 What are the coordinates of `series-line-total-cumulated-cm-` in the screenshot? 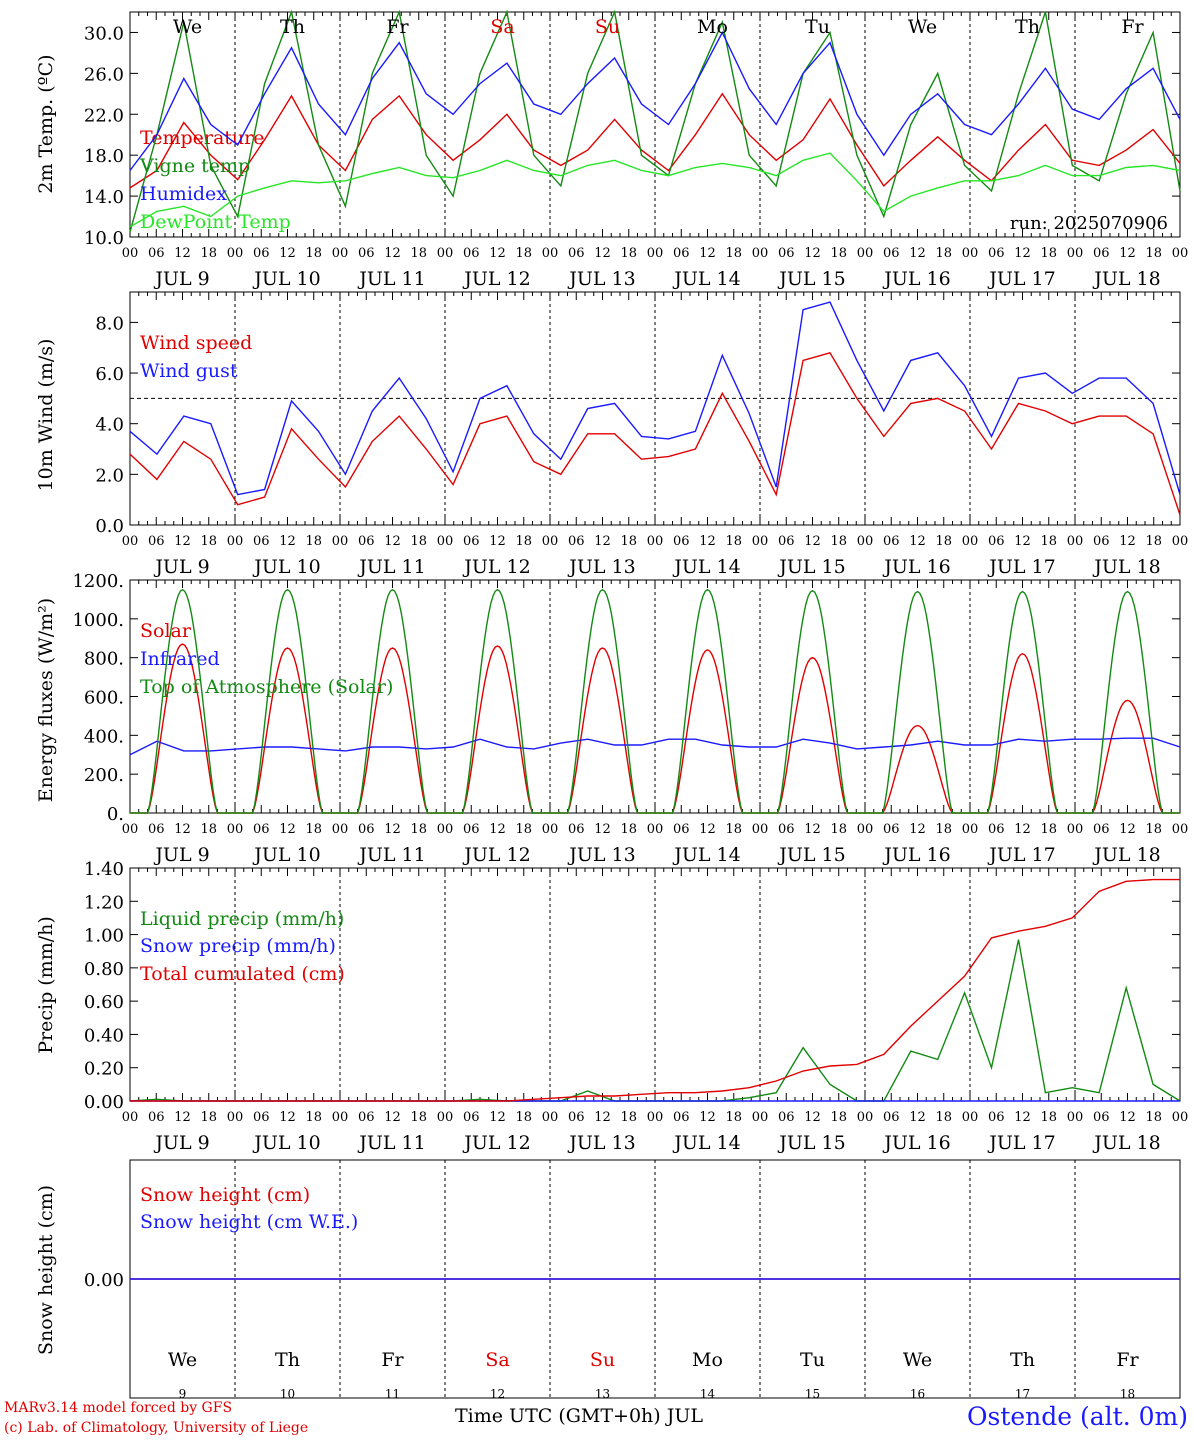 It's located at (655, 990).